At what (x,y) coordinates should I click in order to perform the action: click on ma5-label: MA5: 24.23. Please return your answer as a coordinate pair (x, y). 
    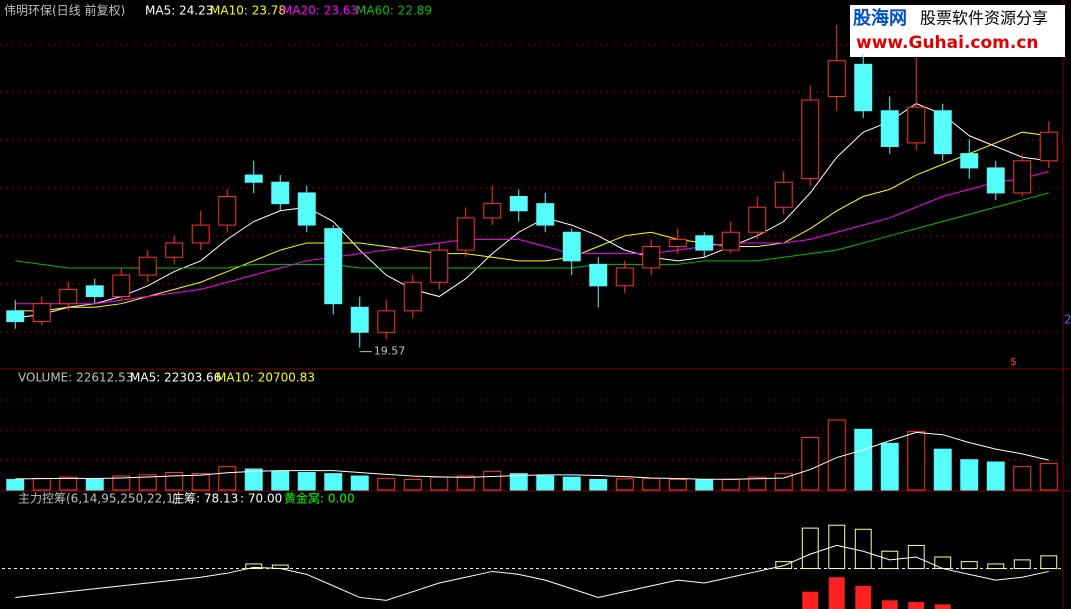
    Looking at the image, I should click on (179, 11).